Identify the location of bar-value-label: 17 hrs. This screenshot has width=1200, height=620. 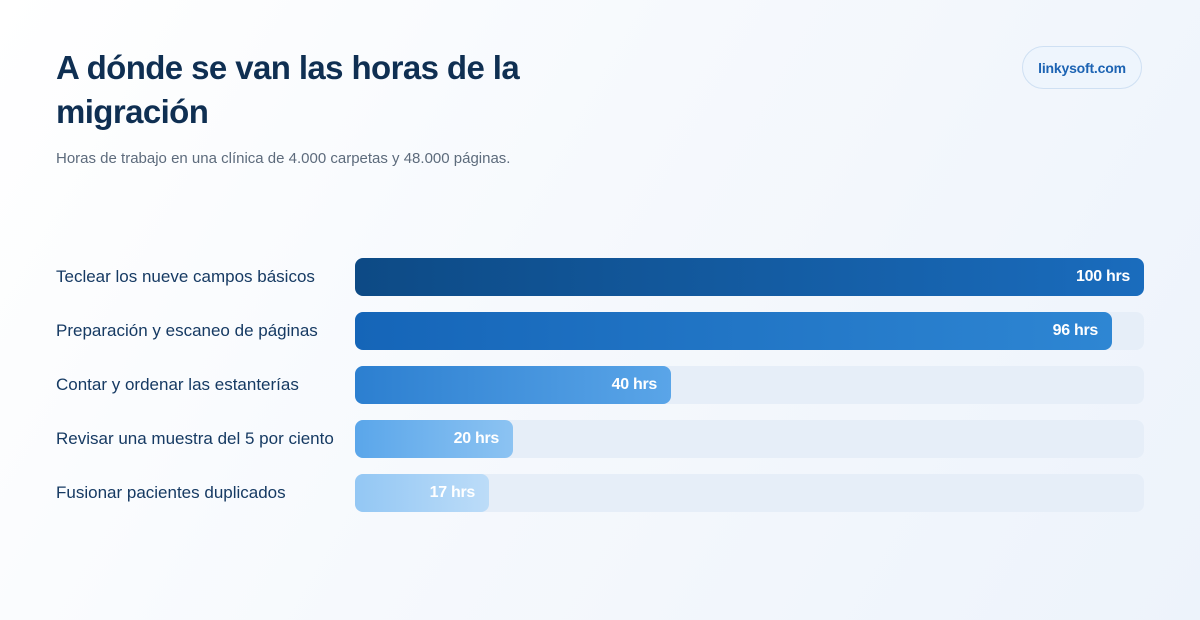
(452, 492).